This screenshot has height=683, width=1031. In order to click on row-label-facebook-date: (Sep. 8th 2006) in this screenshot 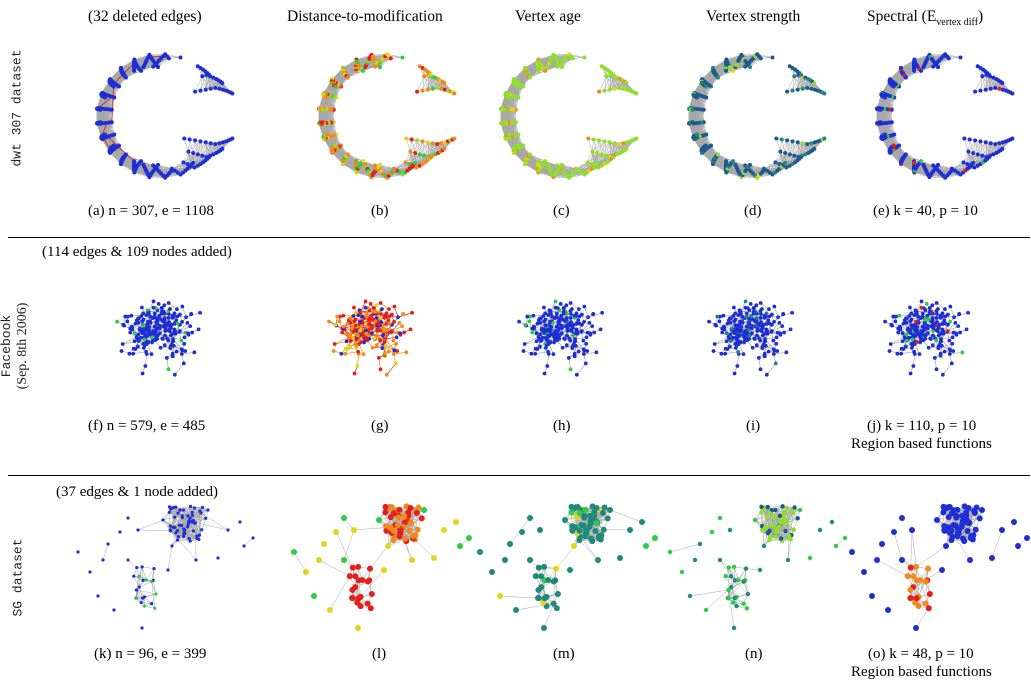, I will do `click(23, 346)`.